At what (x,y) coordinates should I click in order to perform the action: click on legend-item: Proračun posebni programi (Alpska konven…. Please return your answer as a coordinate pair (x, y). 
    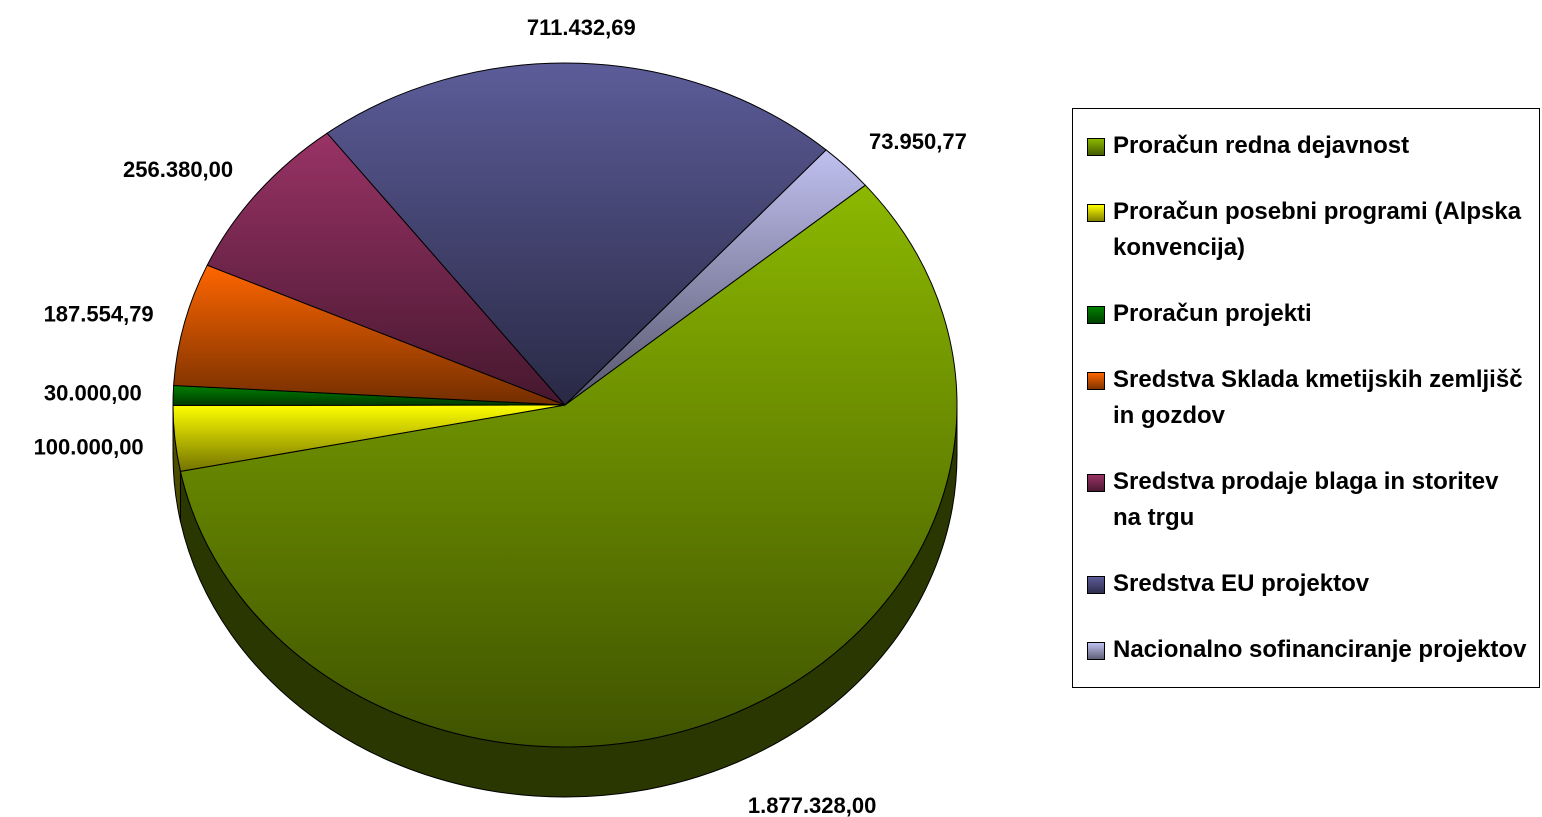
    Looking at the image, I should click on (1309, 230).